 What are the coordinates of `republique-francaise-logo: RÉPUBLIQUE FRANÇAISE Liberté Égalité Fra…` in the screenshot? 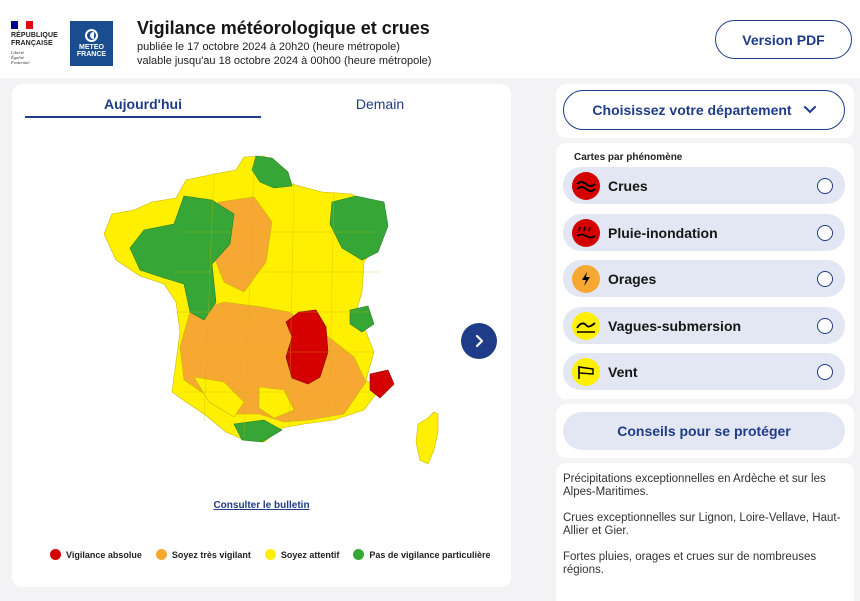 It's located at (37, 43).